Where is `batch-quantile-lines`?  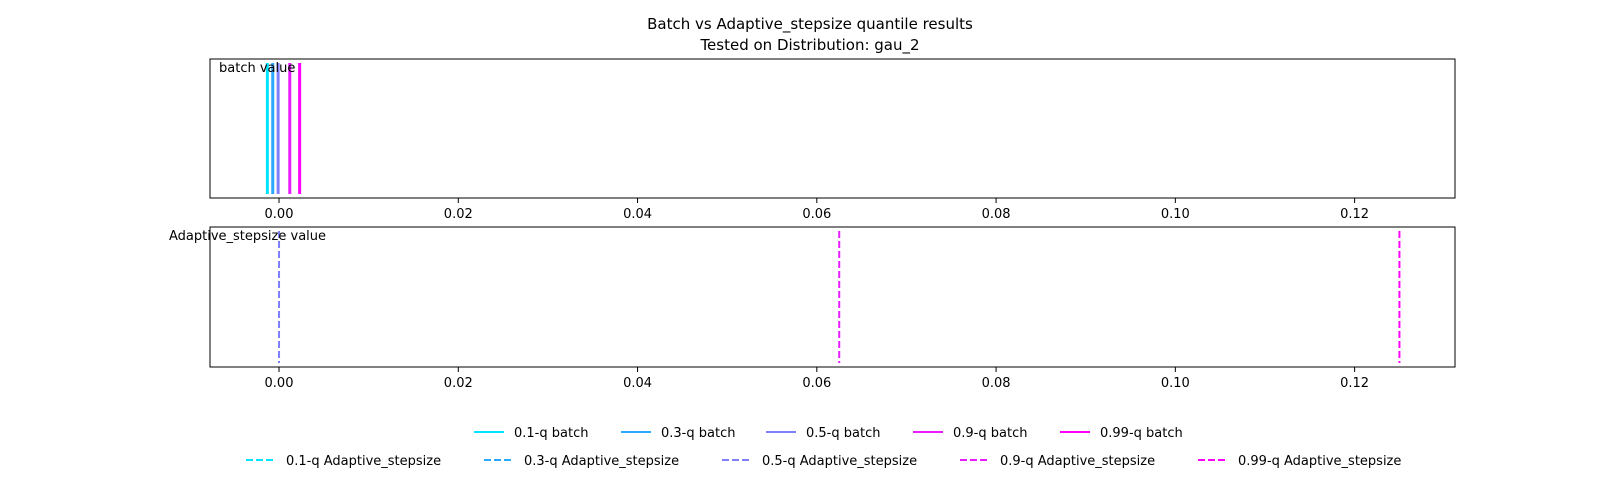
batch-quantile-lines is located at coordinates (283, 128).